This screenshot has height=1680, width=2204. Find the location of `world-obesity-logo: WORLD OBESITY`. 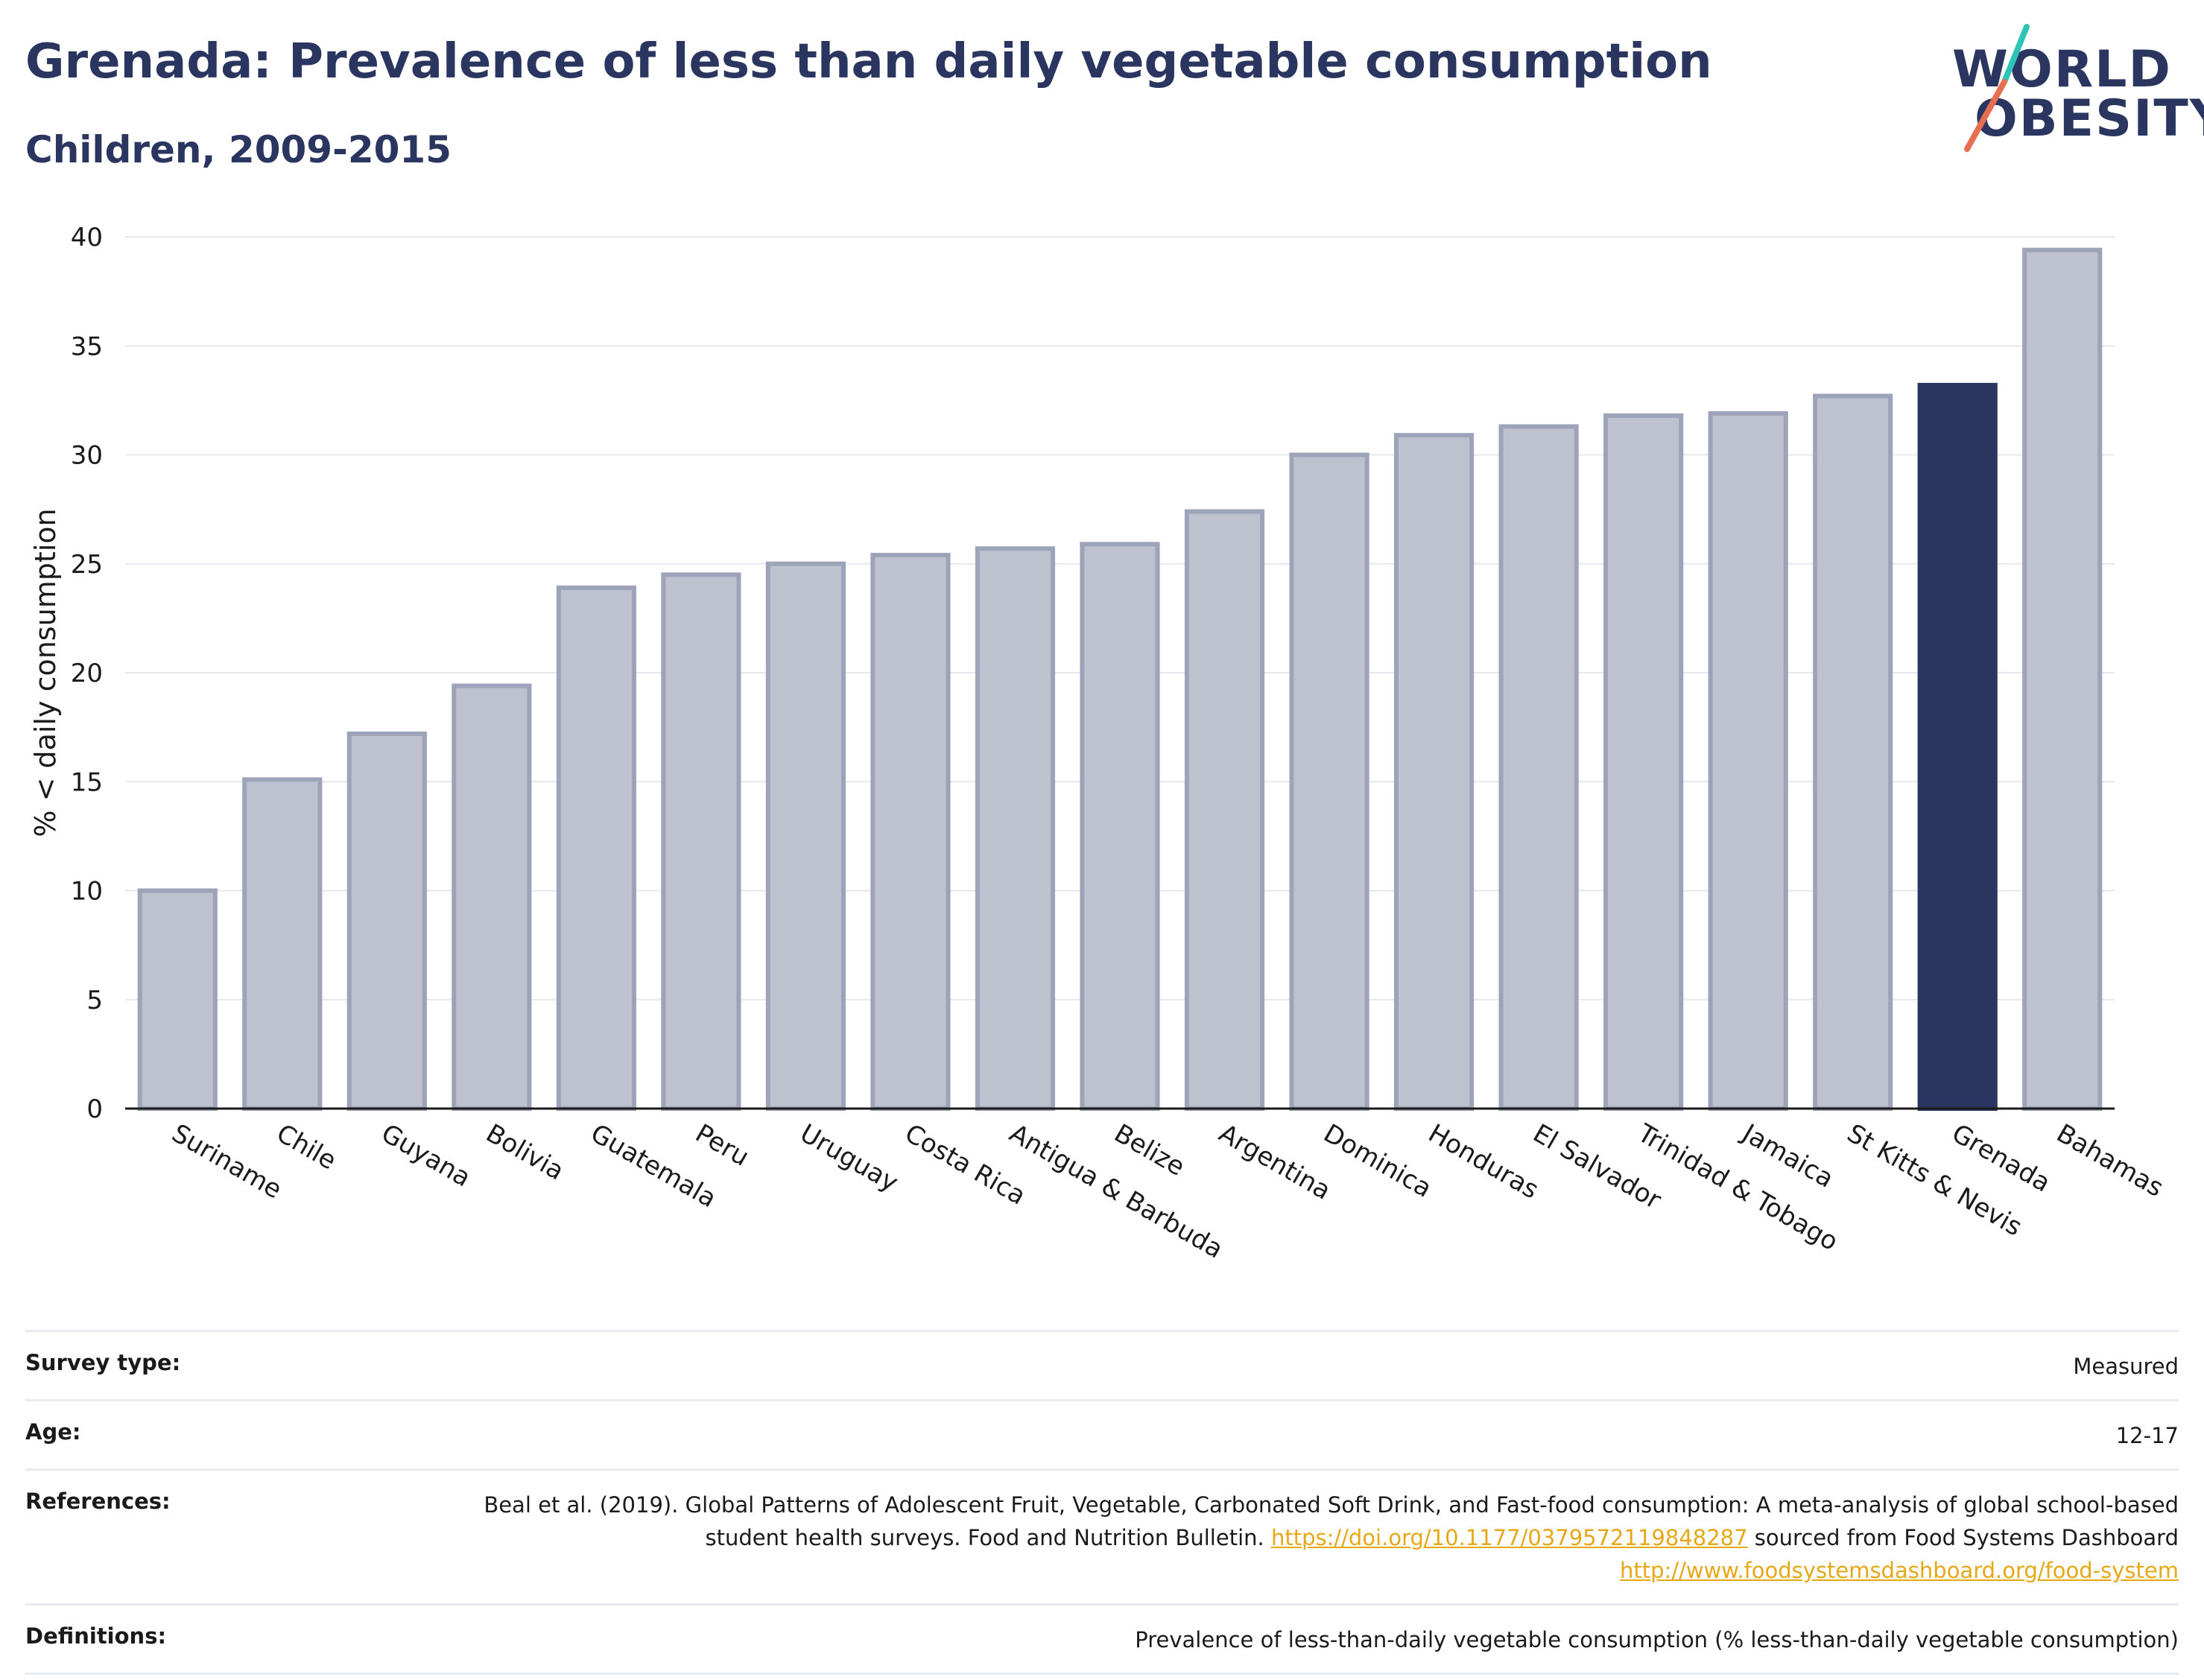

world-obesity-logo: WORLD OBESITY is located at coordinates (2070, 93).